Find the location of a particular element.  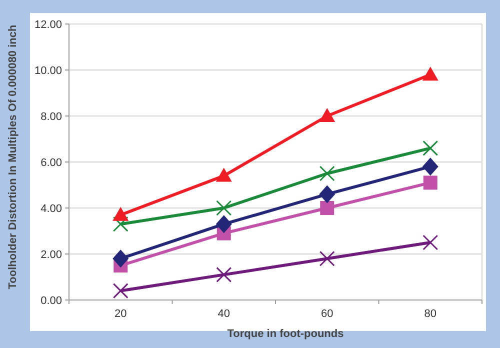

y-tick-label: 6.00 is located at coordinates (51, 162).